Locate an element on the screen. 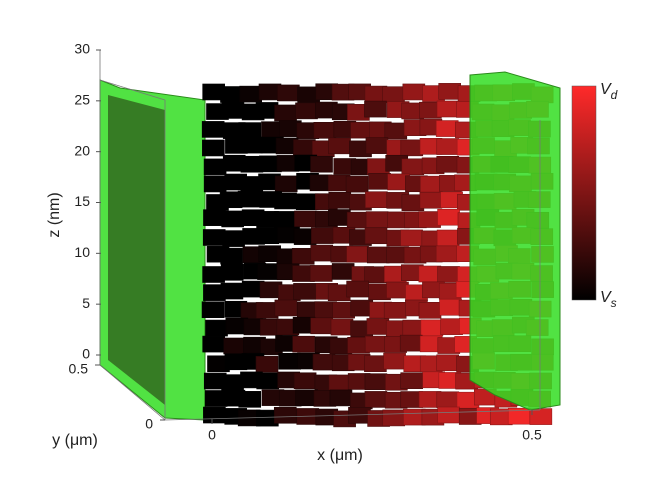 The image size is (654, 482). z-tick-label: 10 is located at coordinates (82, 252).